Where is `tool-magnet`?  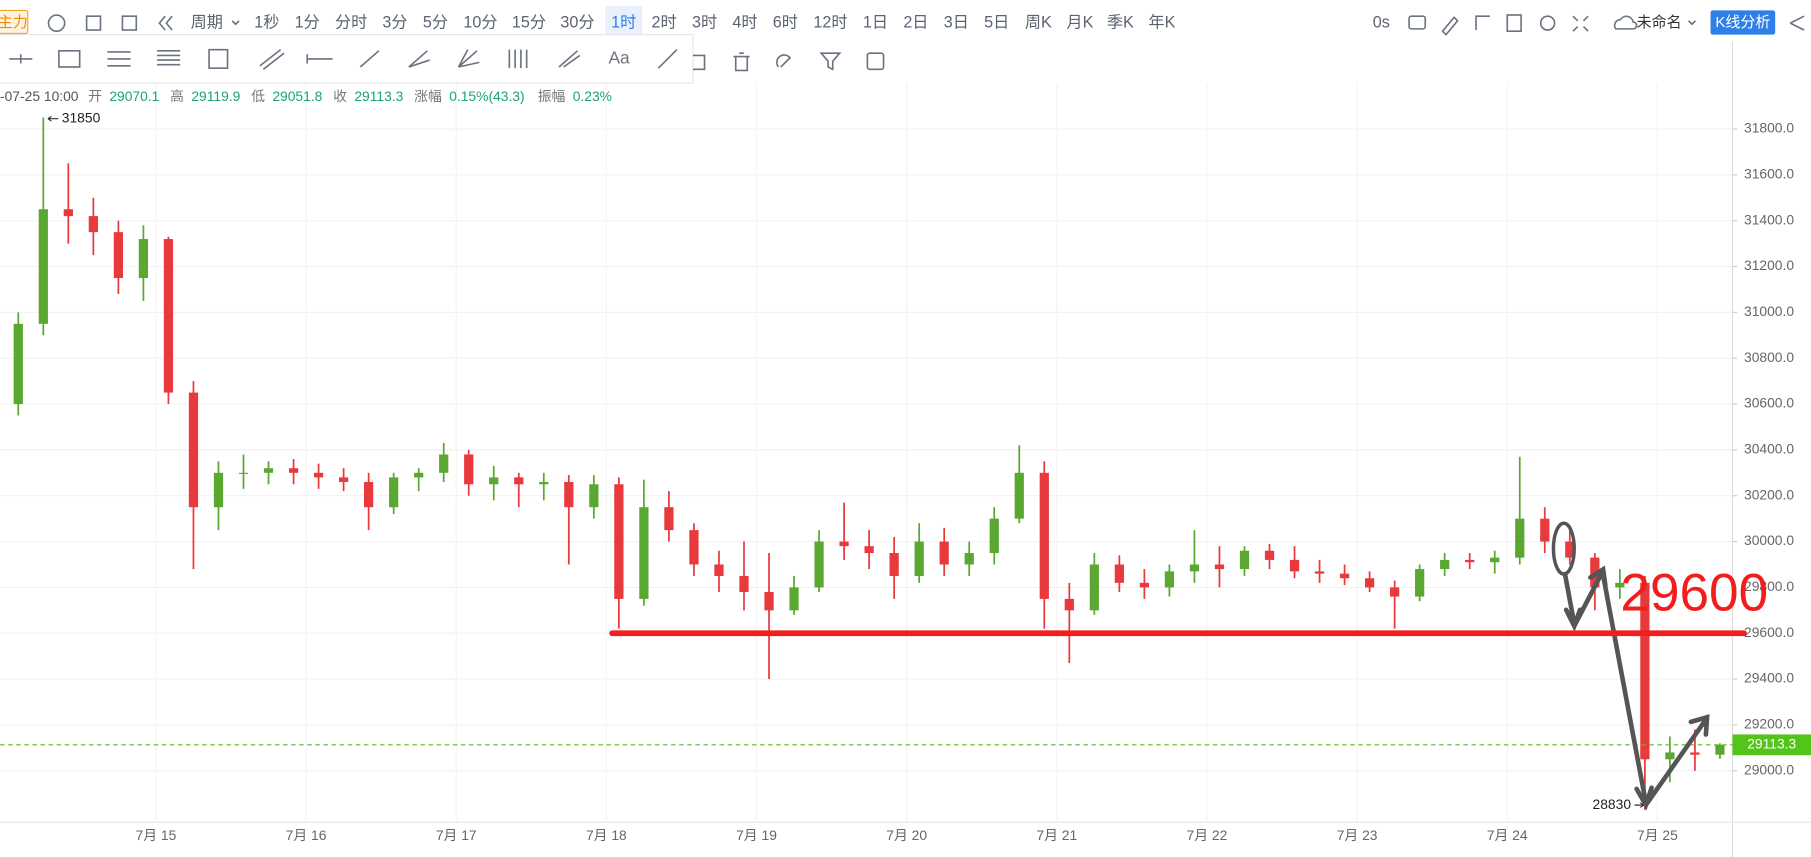 tool-magnet is located at coordinates (784, 61).